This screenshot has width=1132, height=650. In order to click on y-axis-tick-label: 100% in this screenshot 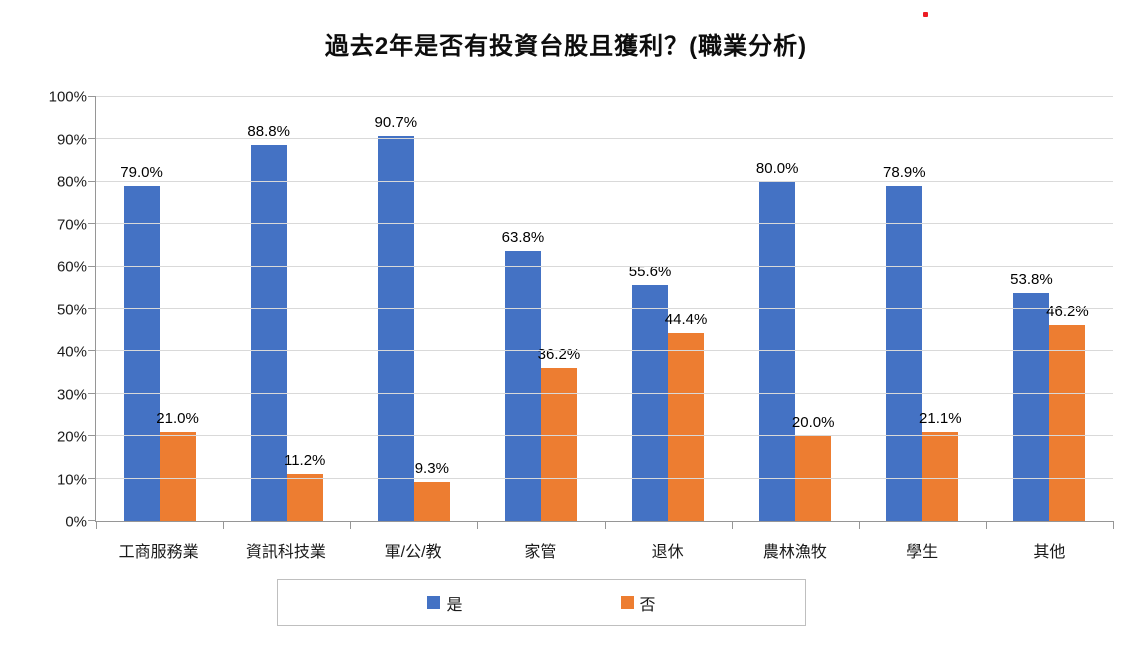, I will do `click(67, 97)`.